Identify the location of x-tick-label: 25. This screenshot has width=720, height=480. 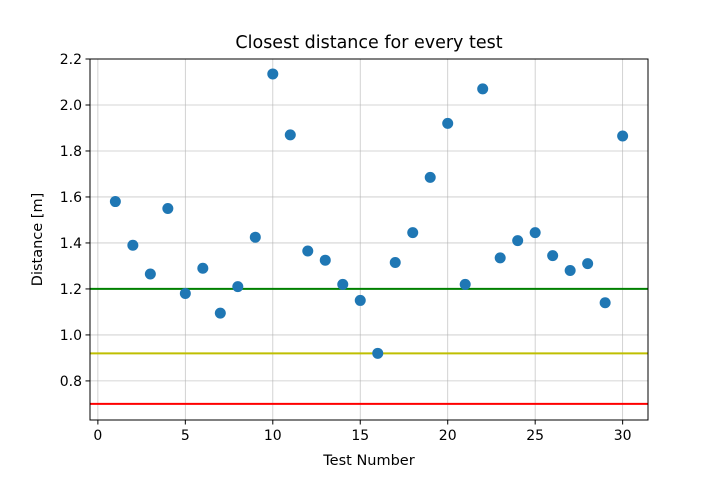
(535, 436).